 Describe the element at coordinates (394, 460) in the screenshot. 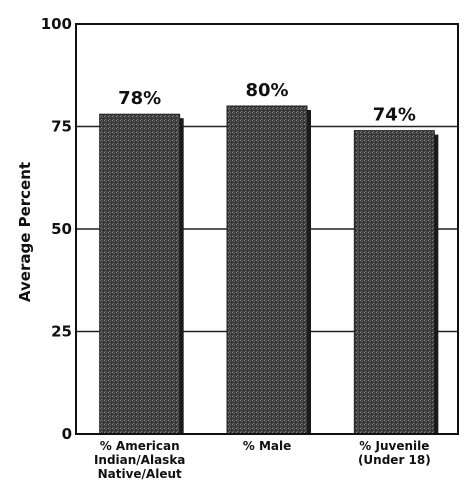

I see `x-tick-label: (Under 18)` at that location.